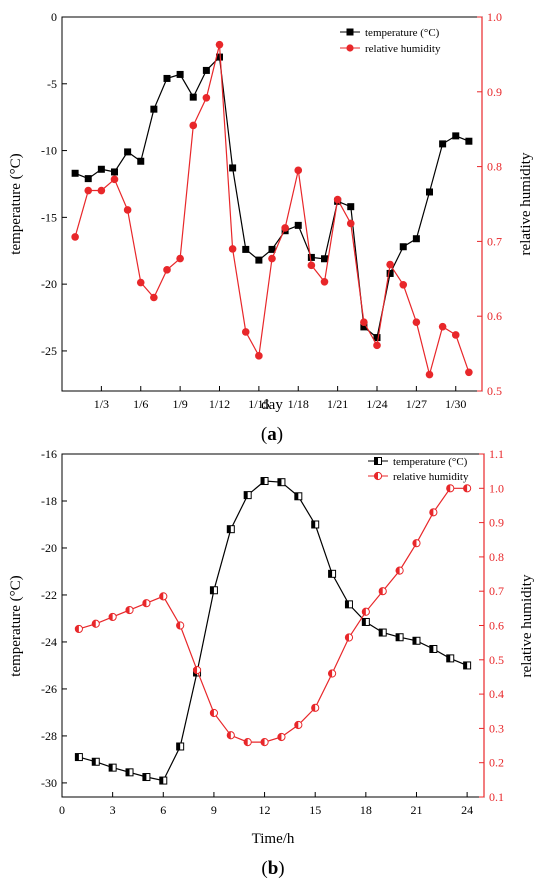  What do you see at coordinates (54, 184) in the screenshot?
I see `y-axis-ticks: 0 -5 -10 -15 -20 -25` at bounding box center [54, 184].